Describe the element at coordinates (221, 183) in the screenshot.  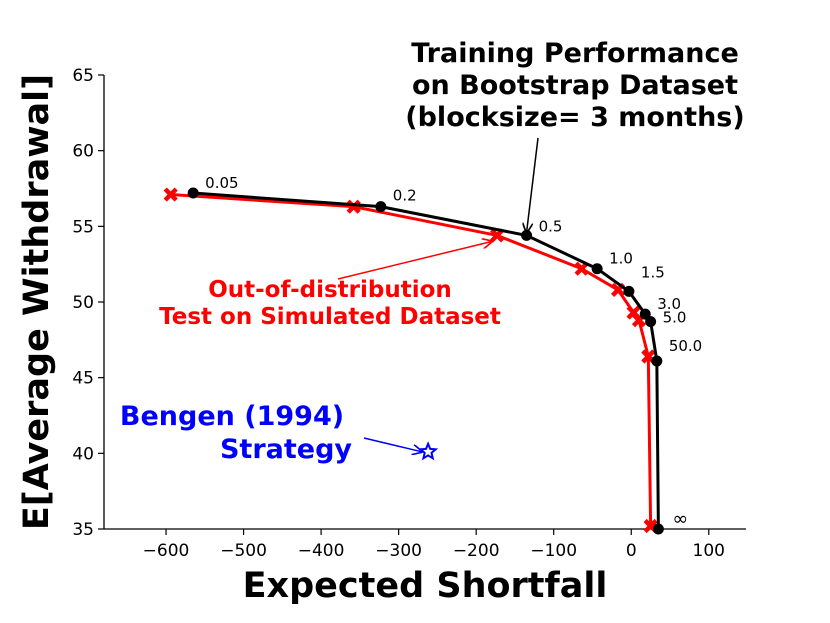
I see `point-label: 0.05` at that location.